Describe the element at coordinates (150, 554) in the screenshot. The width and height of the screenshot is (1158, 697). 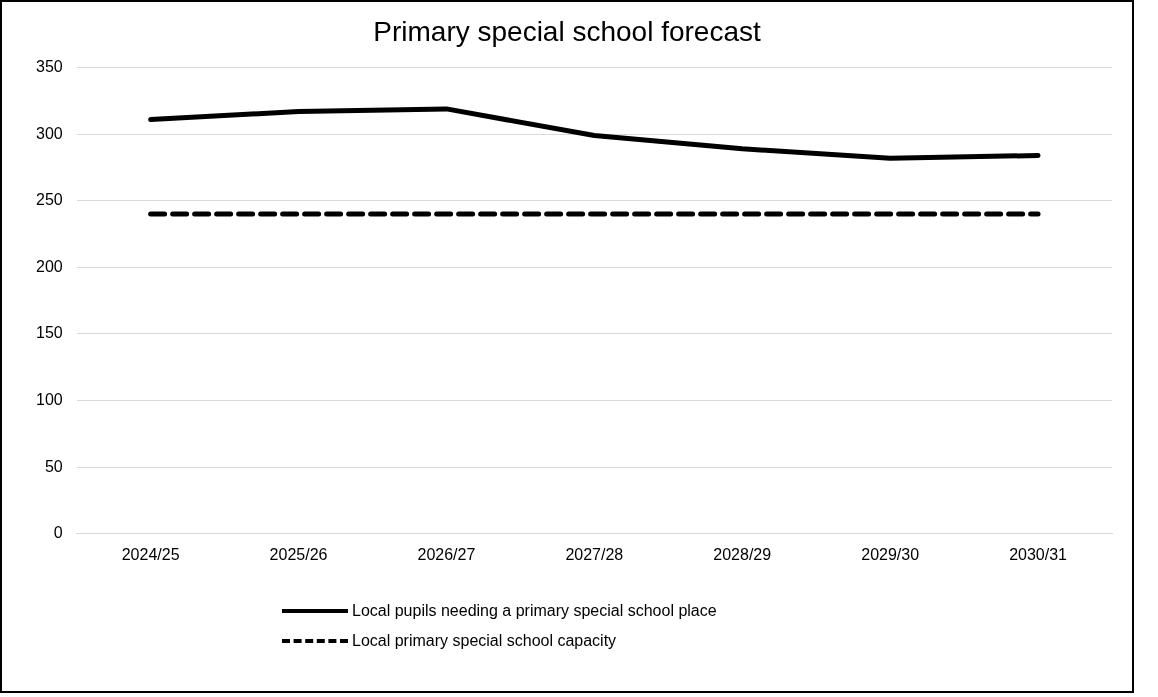
I see `x-tick-label: 2024/25` at that location.